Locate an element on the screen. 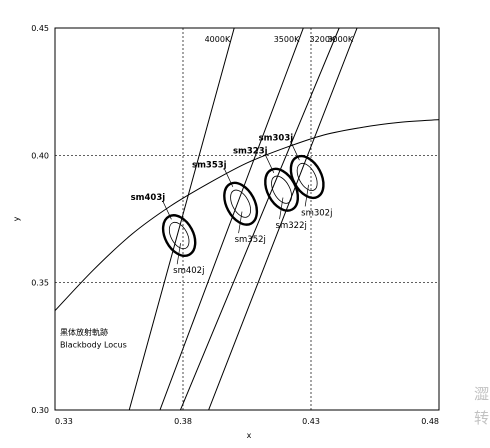  y-tick-label: 0.45 is located at coordinates (40, 28).